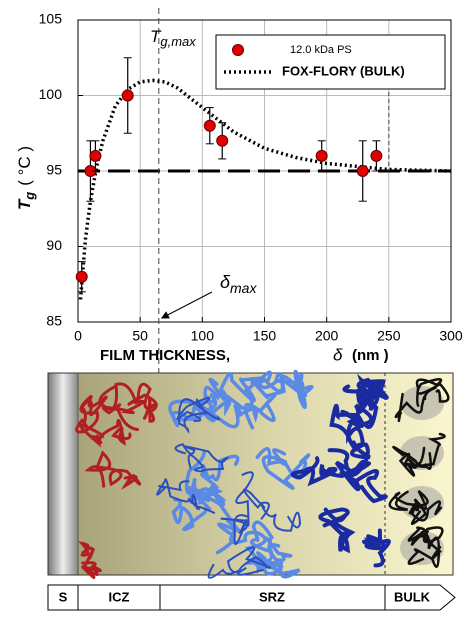  Describe the element at coordinates (156, 36) in the screenshot. I see `annotation-main: T` at that location.